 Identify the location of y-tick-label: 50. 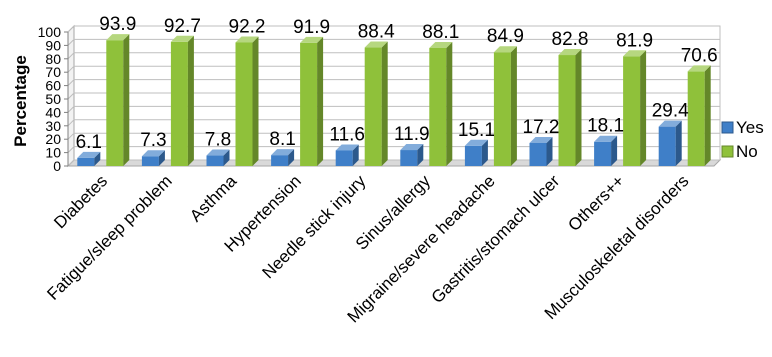
(53, 99).